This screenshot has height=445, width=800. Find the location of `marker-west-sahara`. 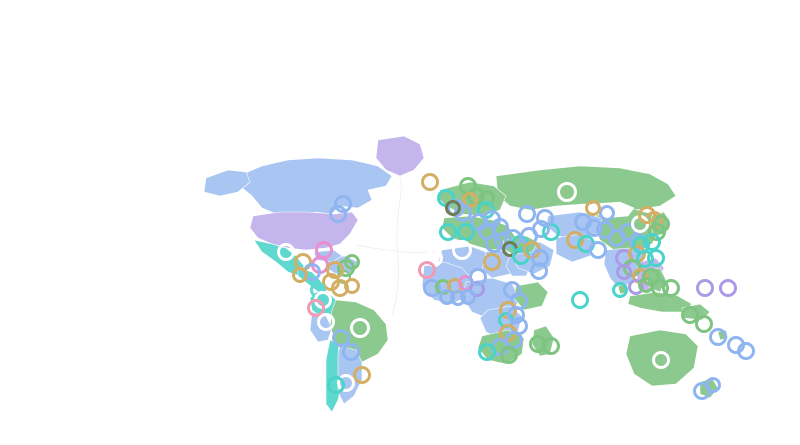

marker-west-sahara is located at coordinates (427, 270).